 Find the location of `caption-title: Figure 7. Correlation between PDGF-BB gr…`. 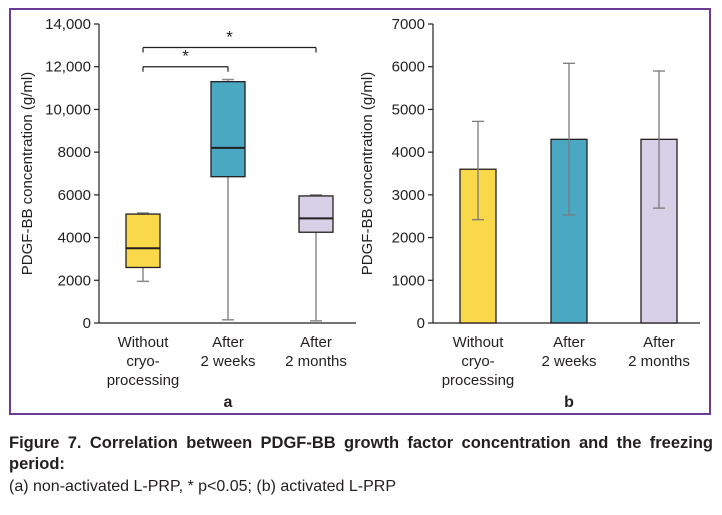

caption-title: Figure 7. Correlation between PDGF-BB gr… is located at coordinates (361, 453).